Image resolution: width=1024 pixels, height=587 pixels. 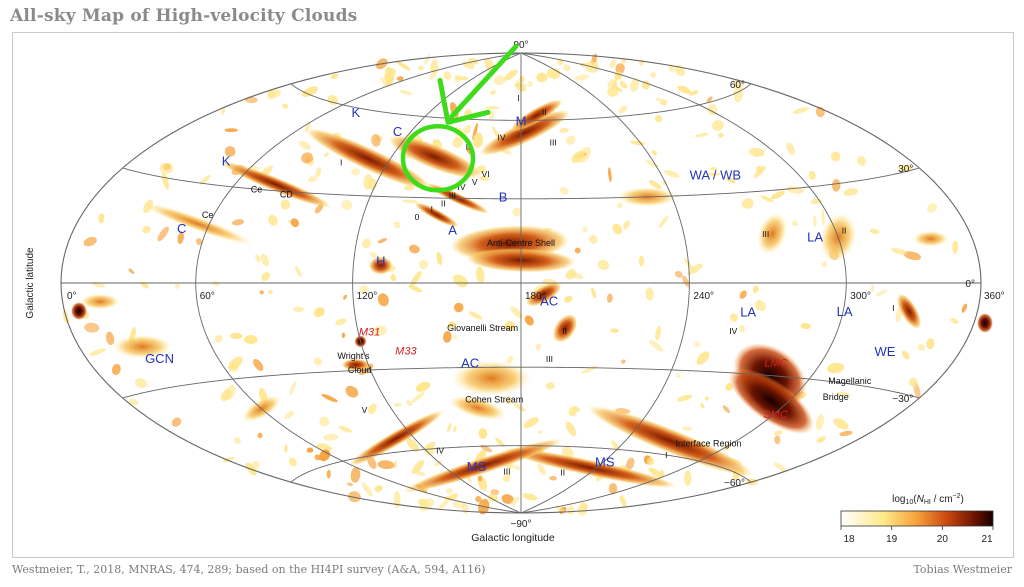 I want to click on subcomponent-label: III, so click(x=452, y=195).